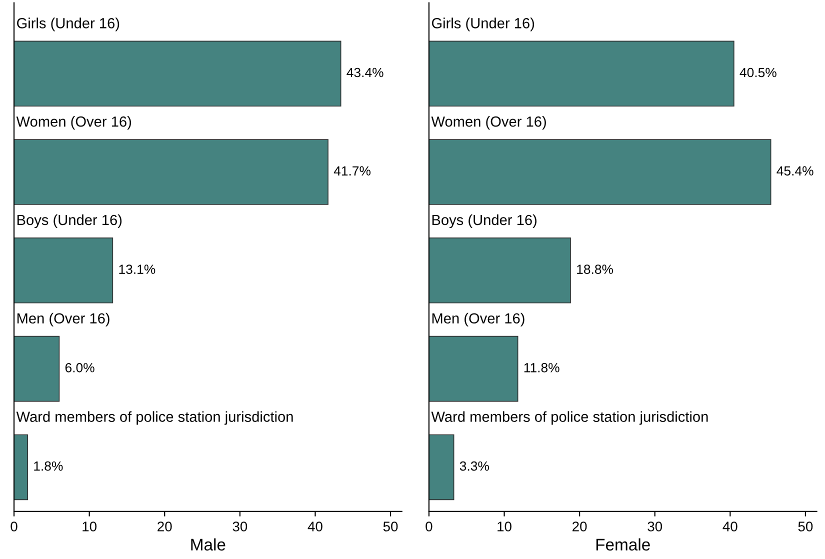  I want to click on data-label: 18.8%, so click(595, 269).